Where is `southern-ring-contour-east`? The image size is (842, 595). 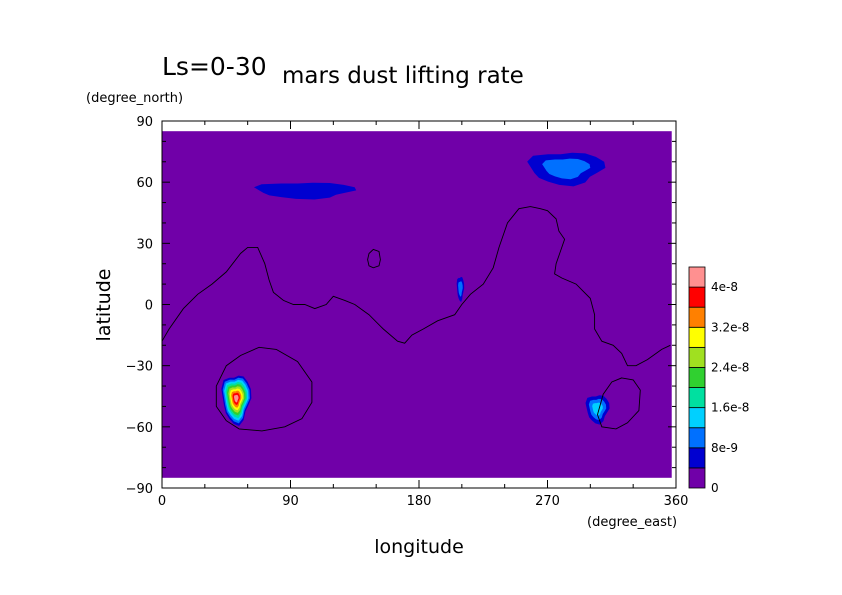
southern-ring-contour-east is located at coordinates (619, 403).